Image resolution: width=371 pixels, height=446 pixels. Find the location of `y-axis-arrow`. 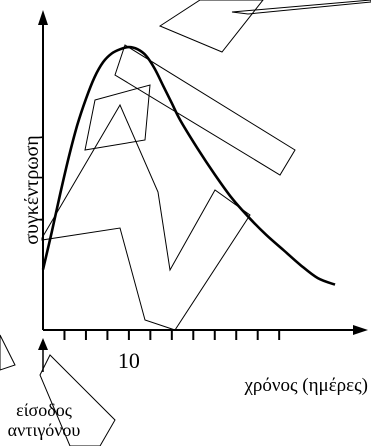

y-axis-arrow is located at coordinates (43, 17).